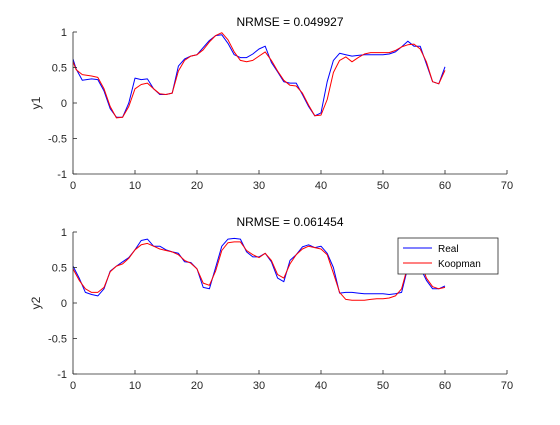 The width and height of the screenshot is (560, 425). I want to click on y-axis-label: y1, so click(36, 102).